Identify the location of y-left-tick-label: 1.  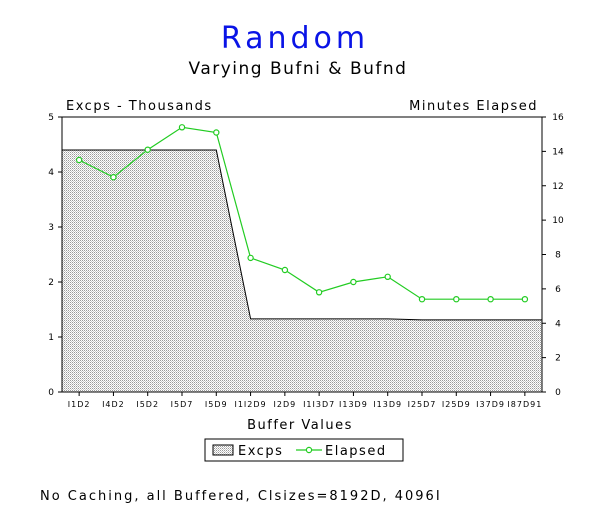
(51, 338).